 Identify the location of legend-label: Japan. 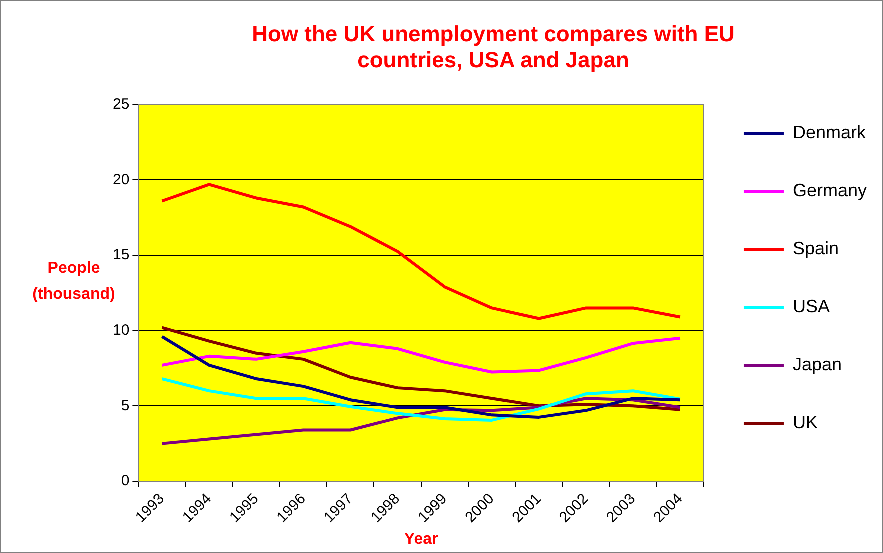
(817, 364).